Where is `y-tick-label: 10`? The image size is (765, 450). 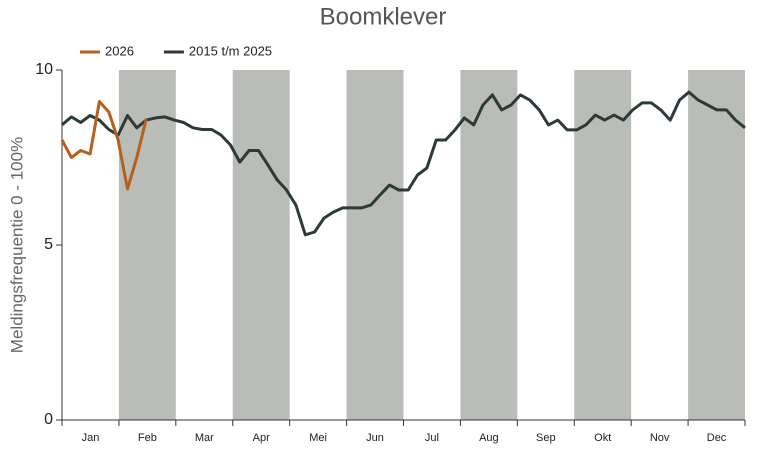
y-tick-label: 10 is located at coordinates (44, 69).